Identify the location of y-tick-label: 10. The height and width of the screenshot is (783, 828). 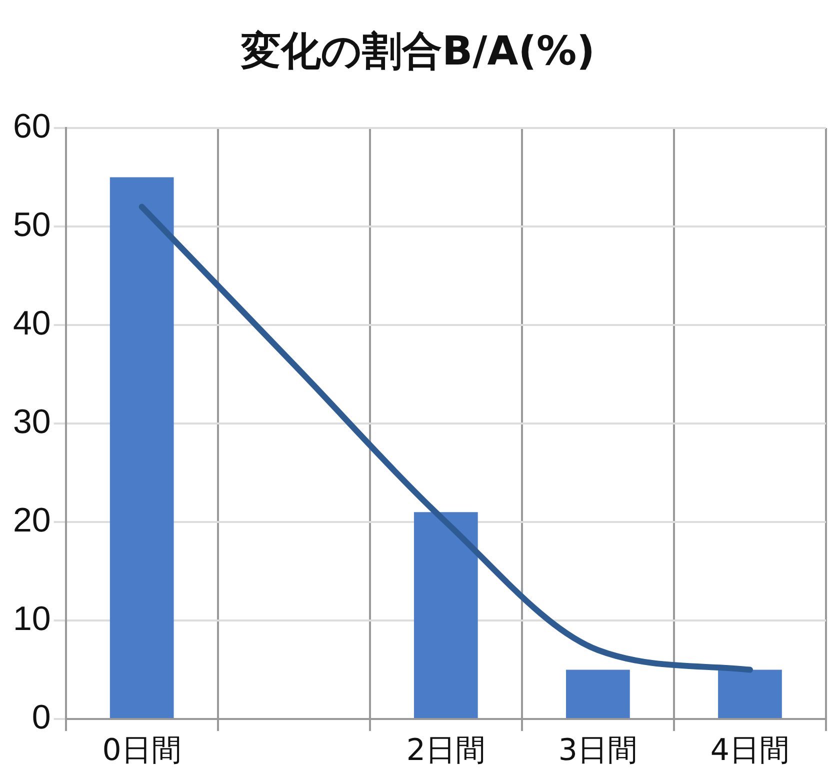
(31, 619).